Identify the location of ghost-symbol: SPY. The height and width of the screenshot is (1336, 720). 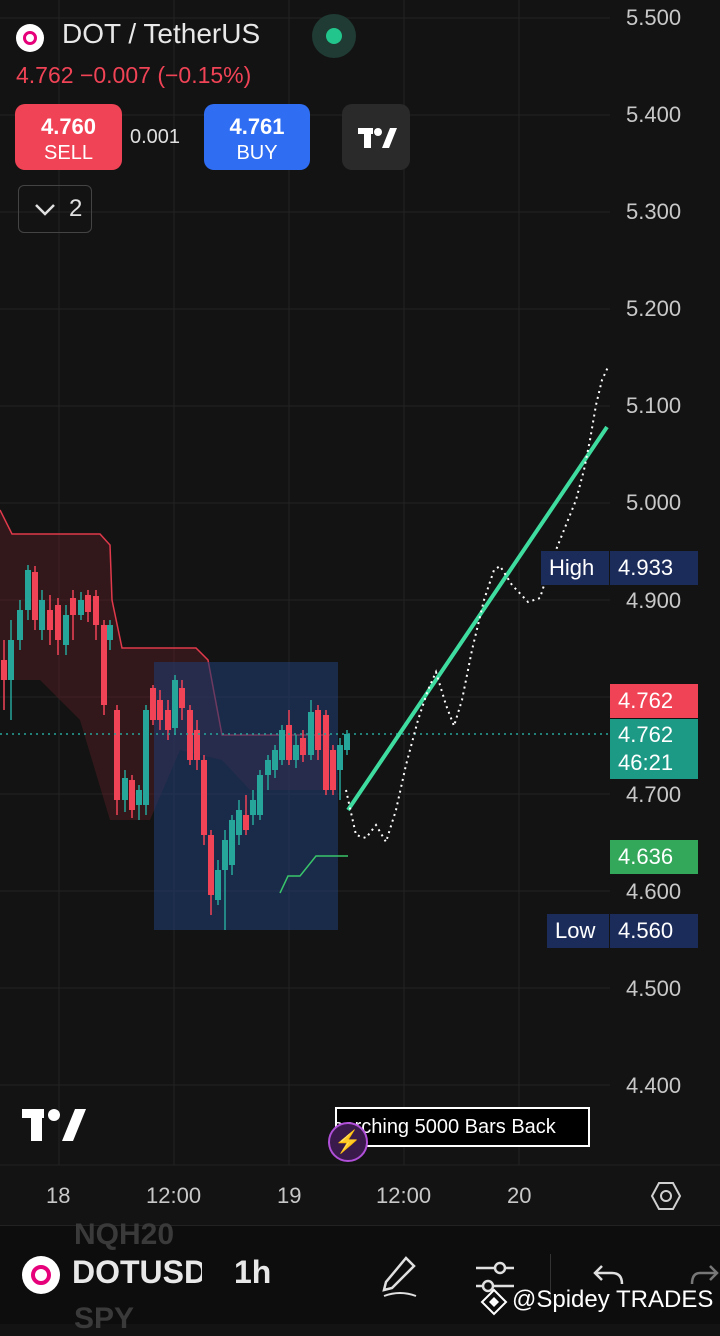
(104, 1318).